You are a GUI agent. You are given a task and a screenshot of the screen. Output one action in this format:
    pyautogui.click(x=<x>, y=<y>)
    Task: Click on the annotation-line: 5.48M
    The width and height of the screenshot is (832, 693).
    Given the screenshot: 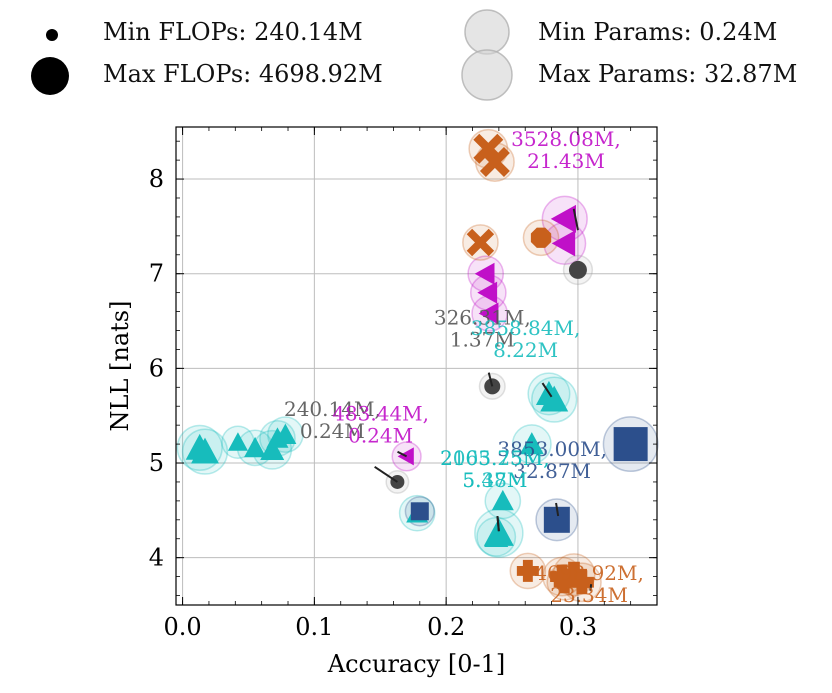 What is the action you would take?
    pyautogui.click(x=494, y=480)
    